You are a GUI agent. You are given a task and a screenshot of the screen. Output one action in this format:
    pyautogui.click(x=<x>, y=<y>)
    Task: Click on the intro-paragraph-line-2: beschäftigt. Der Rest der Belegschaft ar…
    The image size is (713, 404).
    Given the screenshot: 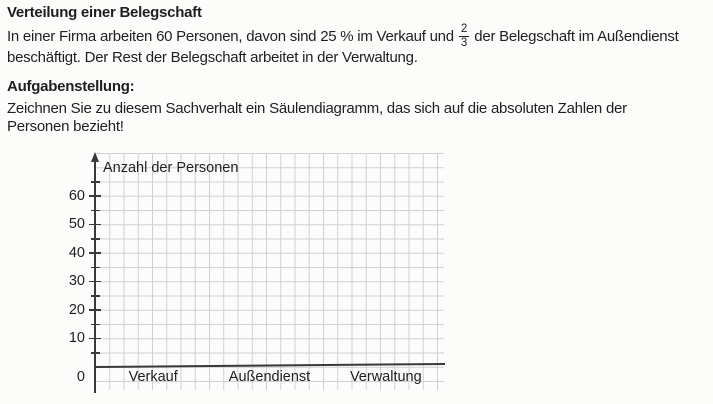 What is the action you would take?
    pyautogui.click(x=212, y=57)
    